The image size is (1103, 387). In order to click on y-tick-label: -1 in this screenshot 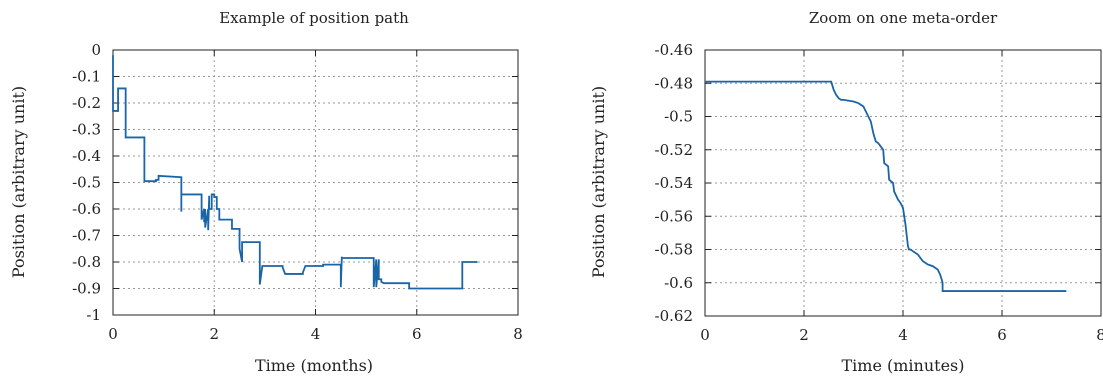, I will do `click(93, 315)`.